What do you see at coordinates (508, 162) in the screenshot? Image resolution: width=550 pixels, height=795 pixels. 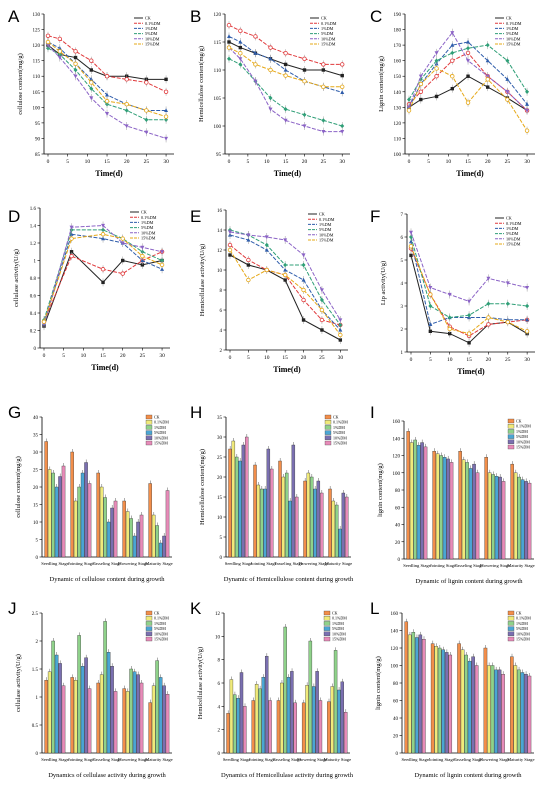 I see `x-tick-label: 25` at bounding box center [508, 162].